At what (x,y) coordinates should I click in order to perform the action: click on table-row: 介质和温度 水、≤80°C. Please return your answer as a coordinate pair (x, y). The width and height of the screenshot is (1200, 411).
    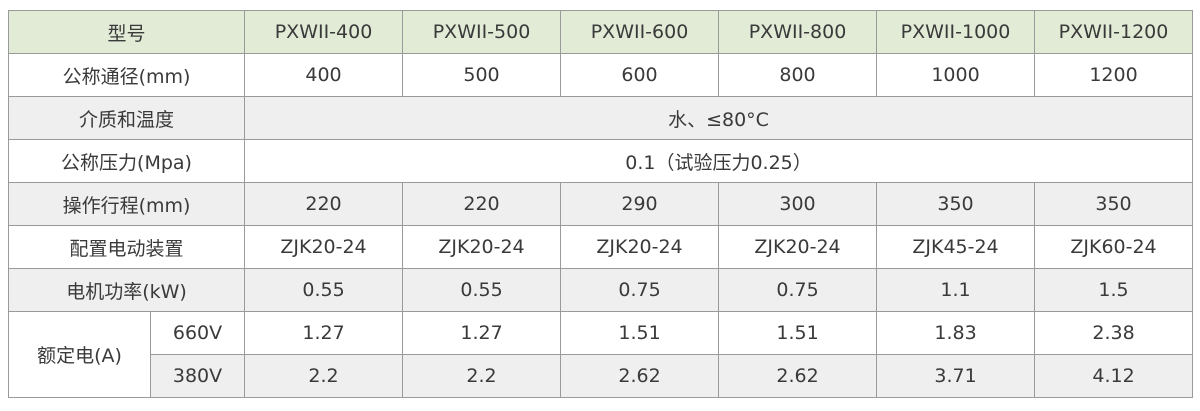
    Looking at the image, I should click on (600, 118).